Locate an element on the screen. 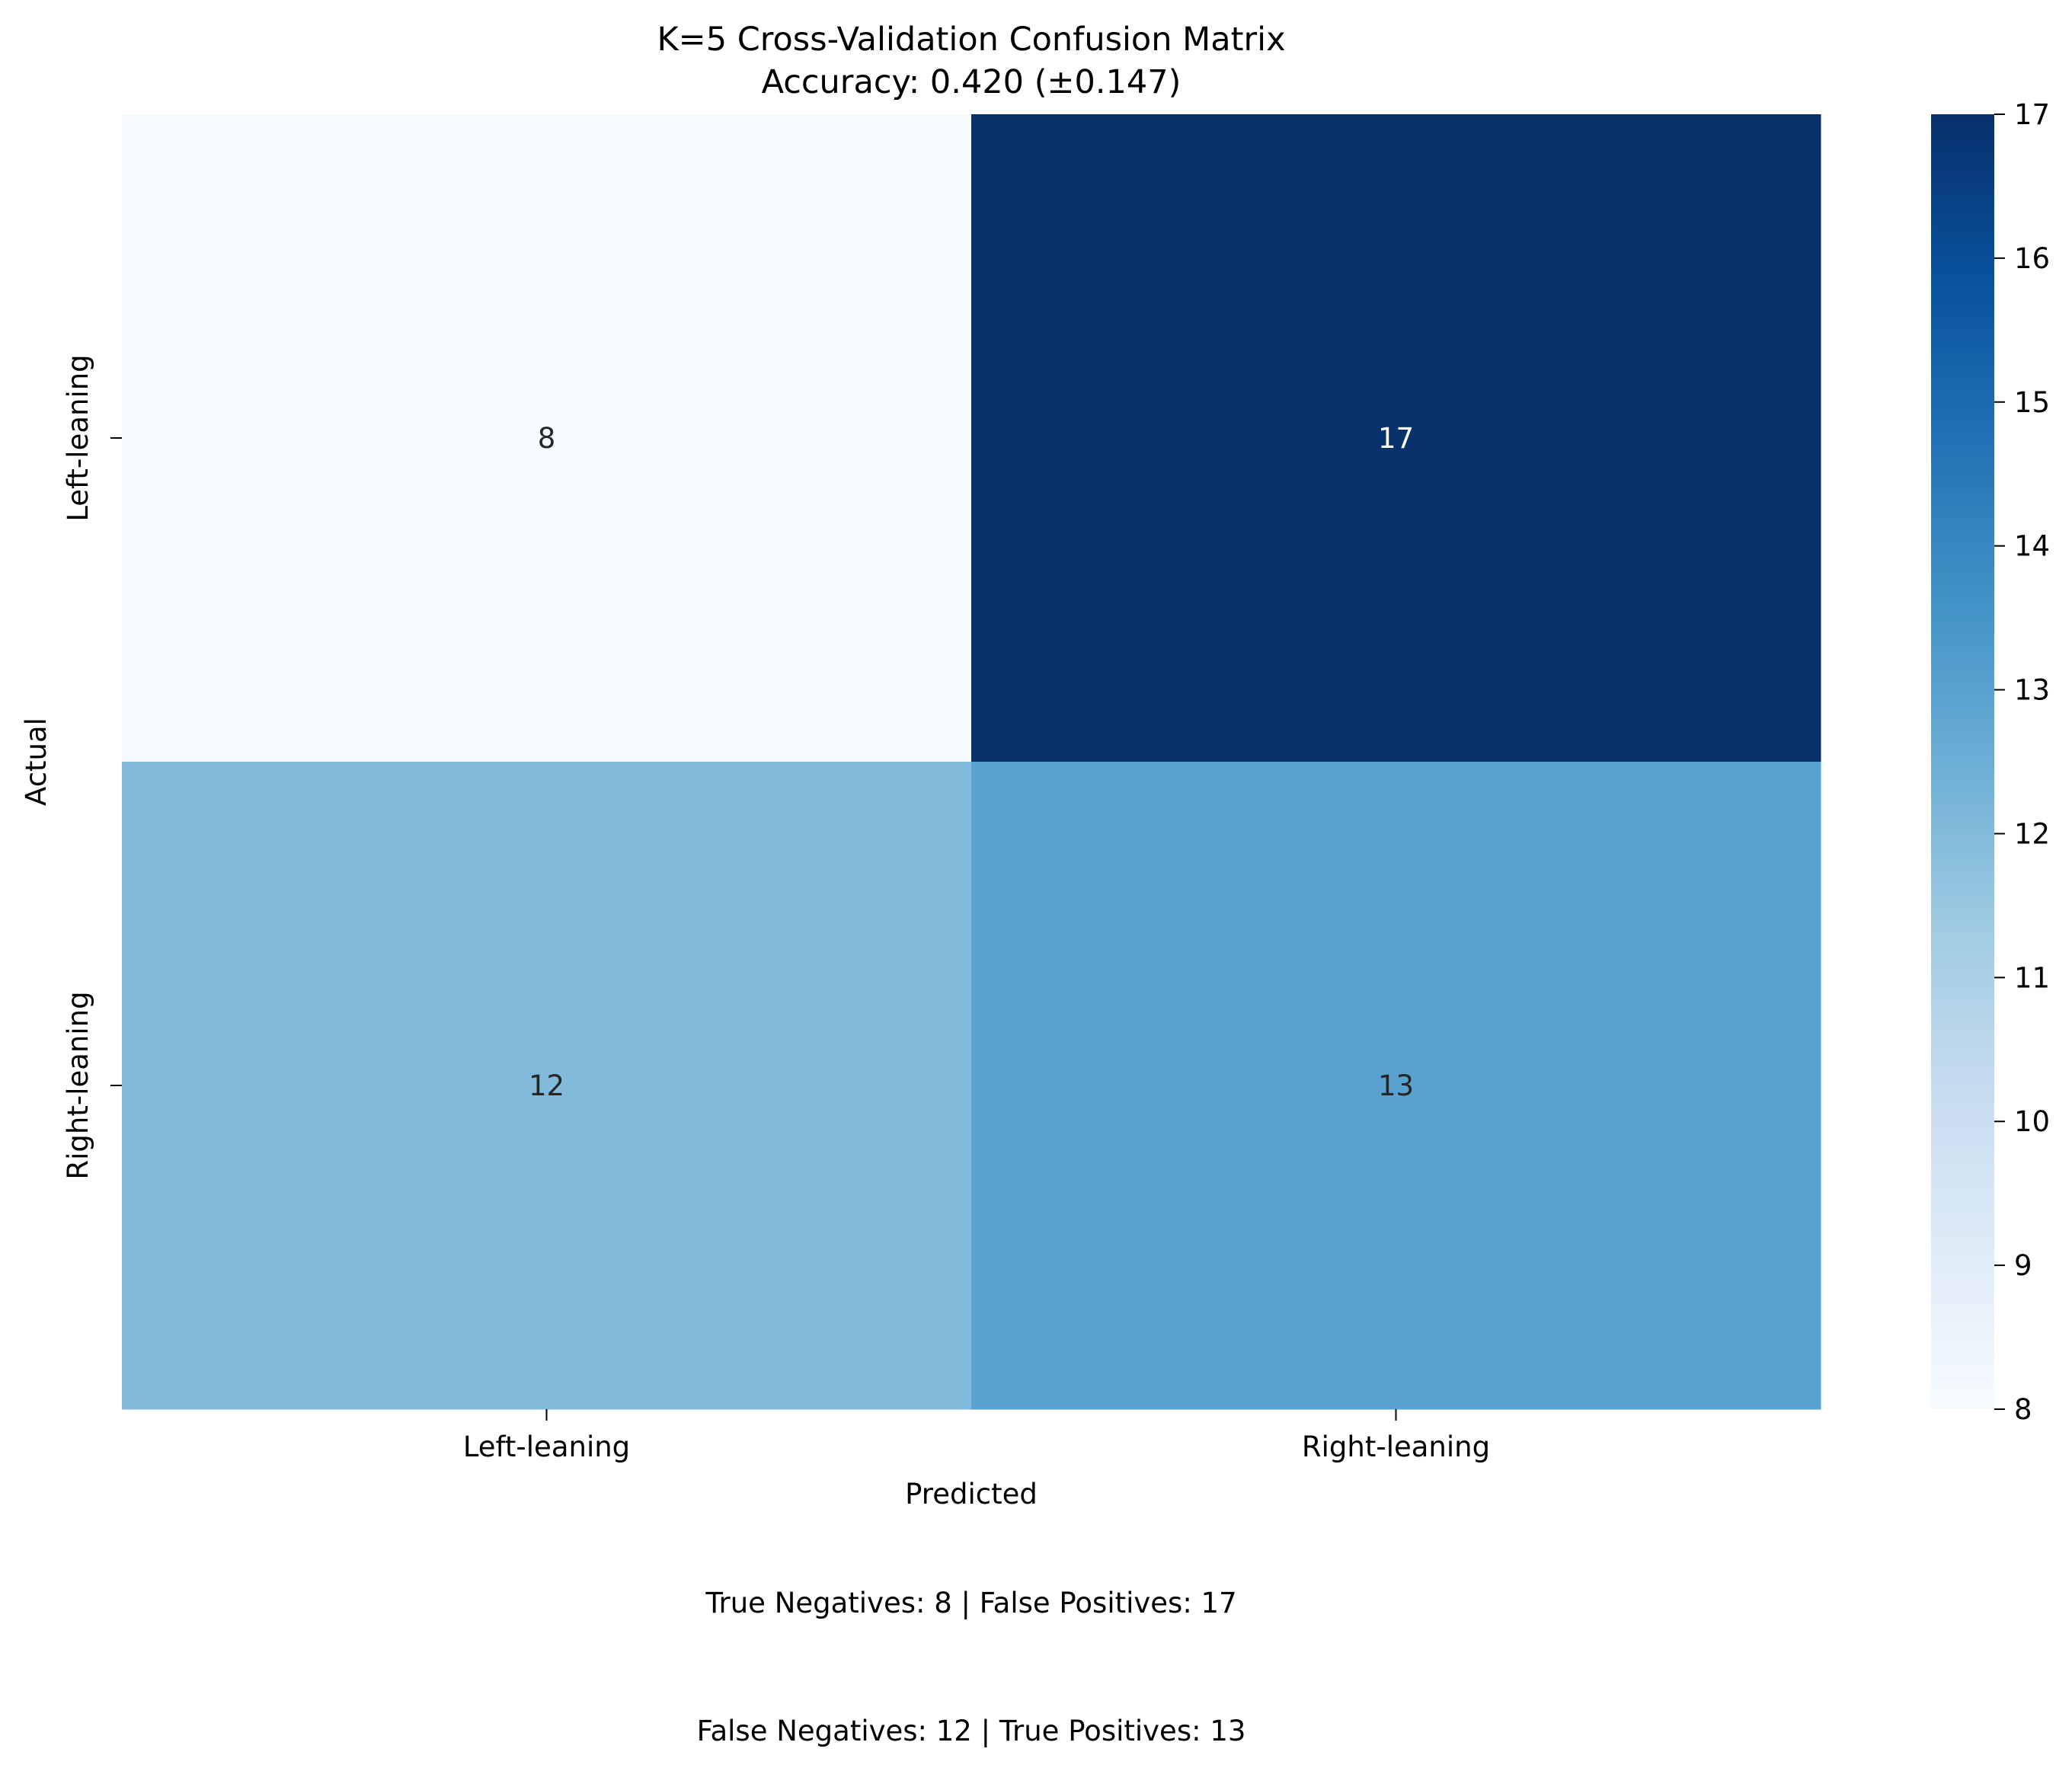 This screenshot has width=2072, height=1771. y-axis-label: Actual is located at coordinates (36, 762).